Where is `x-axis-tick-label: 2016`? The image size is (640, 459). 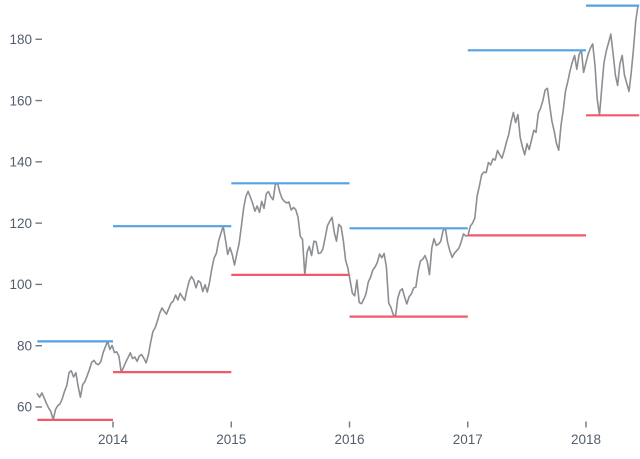
x-axis-tick-label: 2016 is located at coordinates (349, 439).